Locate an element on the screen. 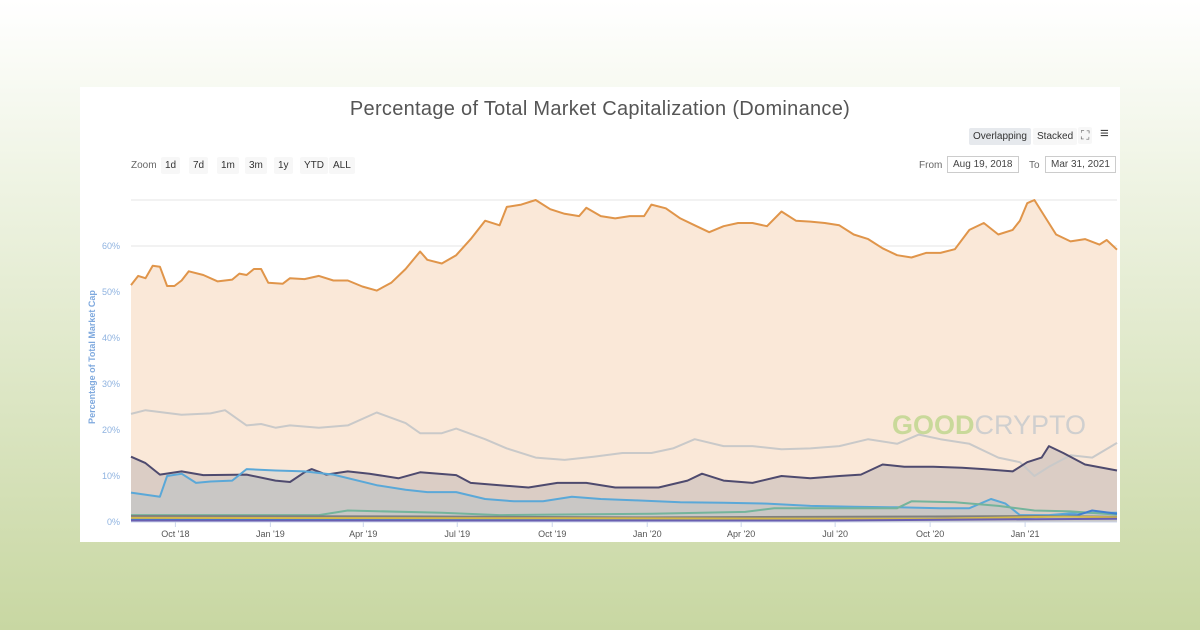  series-2-area is located at coordinates (624, 484).